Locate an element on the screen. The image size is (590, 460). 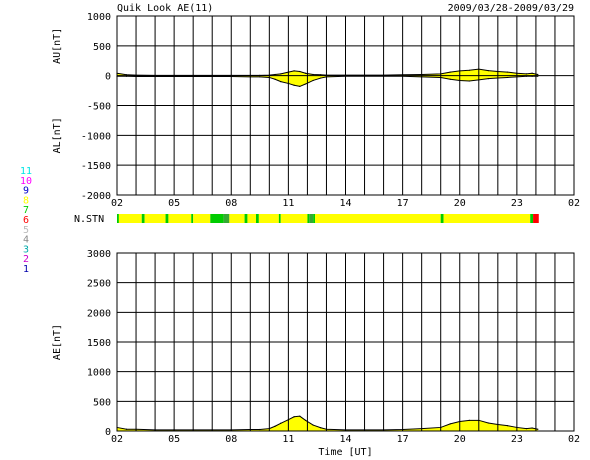
station-legend-label: 11 is located at coordinates (26, 171).